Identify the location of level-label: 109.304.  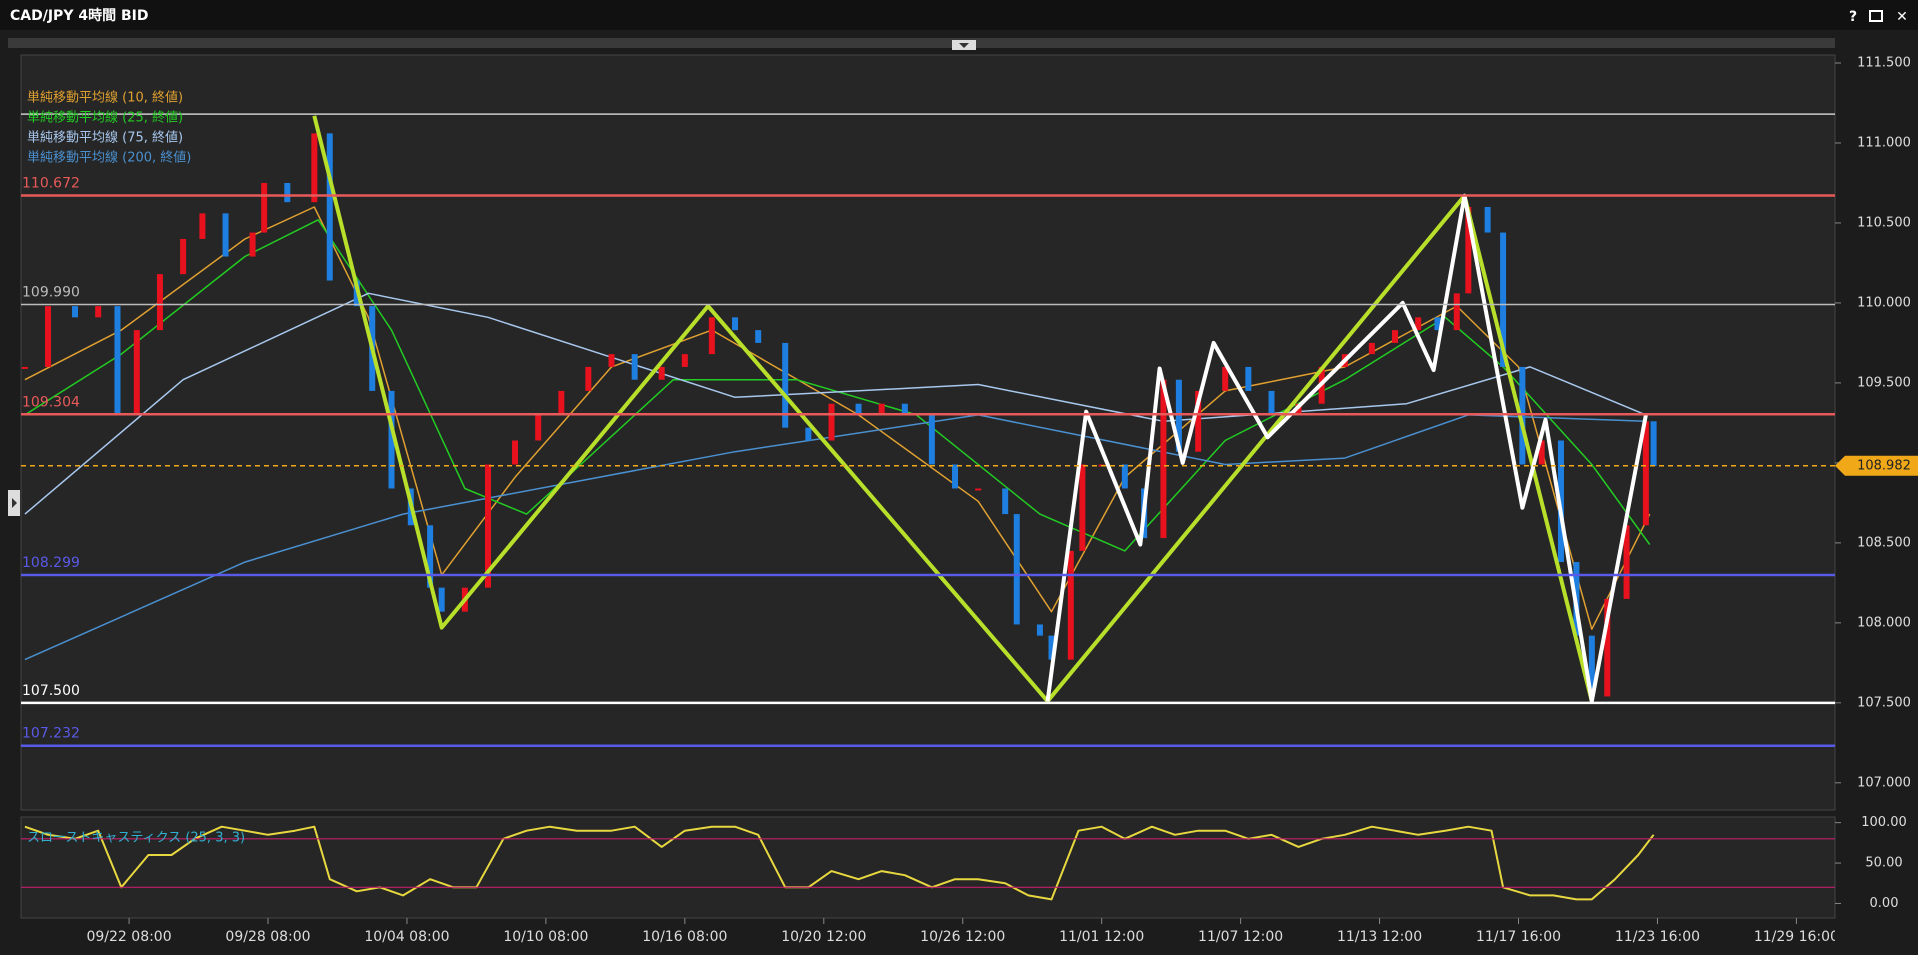
(51, 402).